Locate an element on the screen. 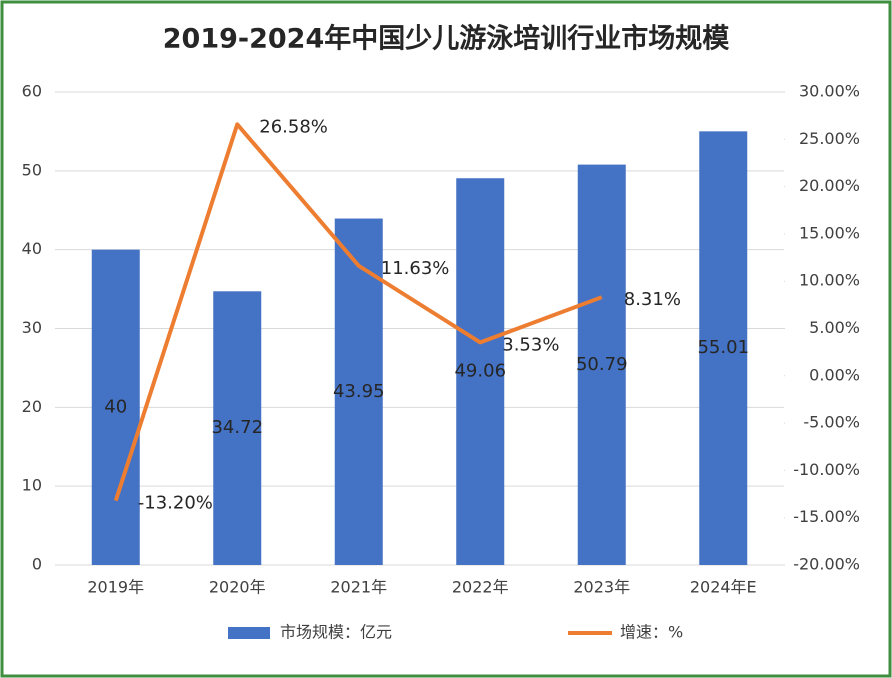 The height and width of the screenshot is (678, 892). line-value-label: 3.53% is located at coordinates (530, 344).